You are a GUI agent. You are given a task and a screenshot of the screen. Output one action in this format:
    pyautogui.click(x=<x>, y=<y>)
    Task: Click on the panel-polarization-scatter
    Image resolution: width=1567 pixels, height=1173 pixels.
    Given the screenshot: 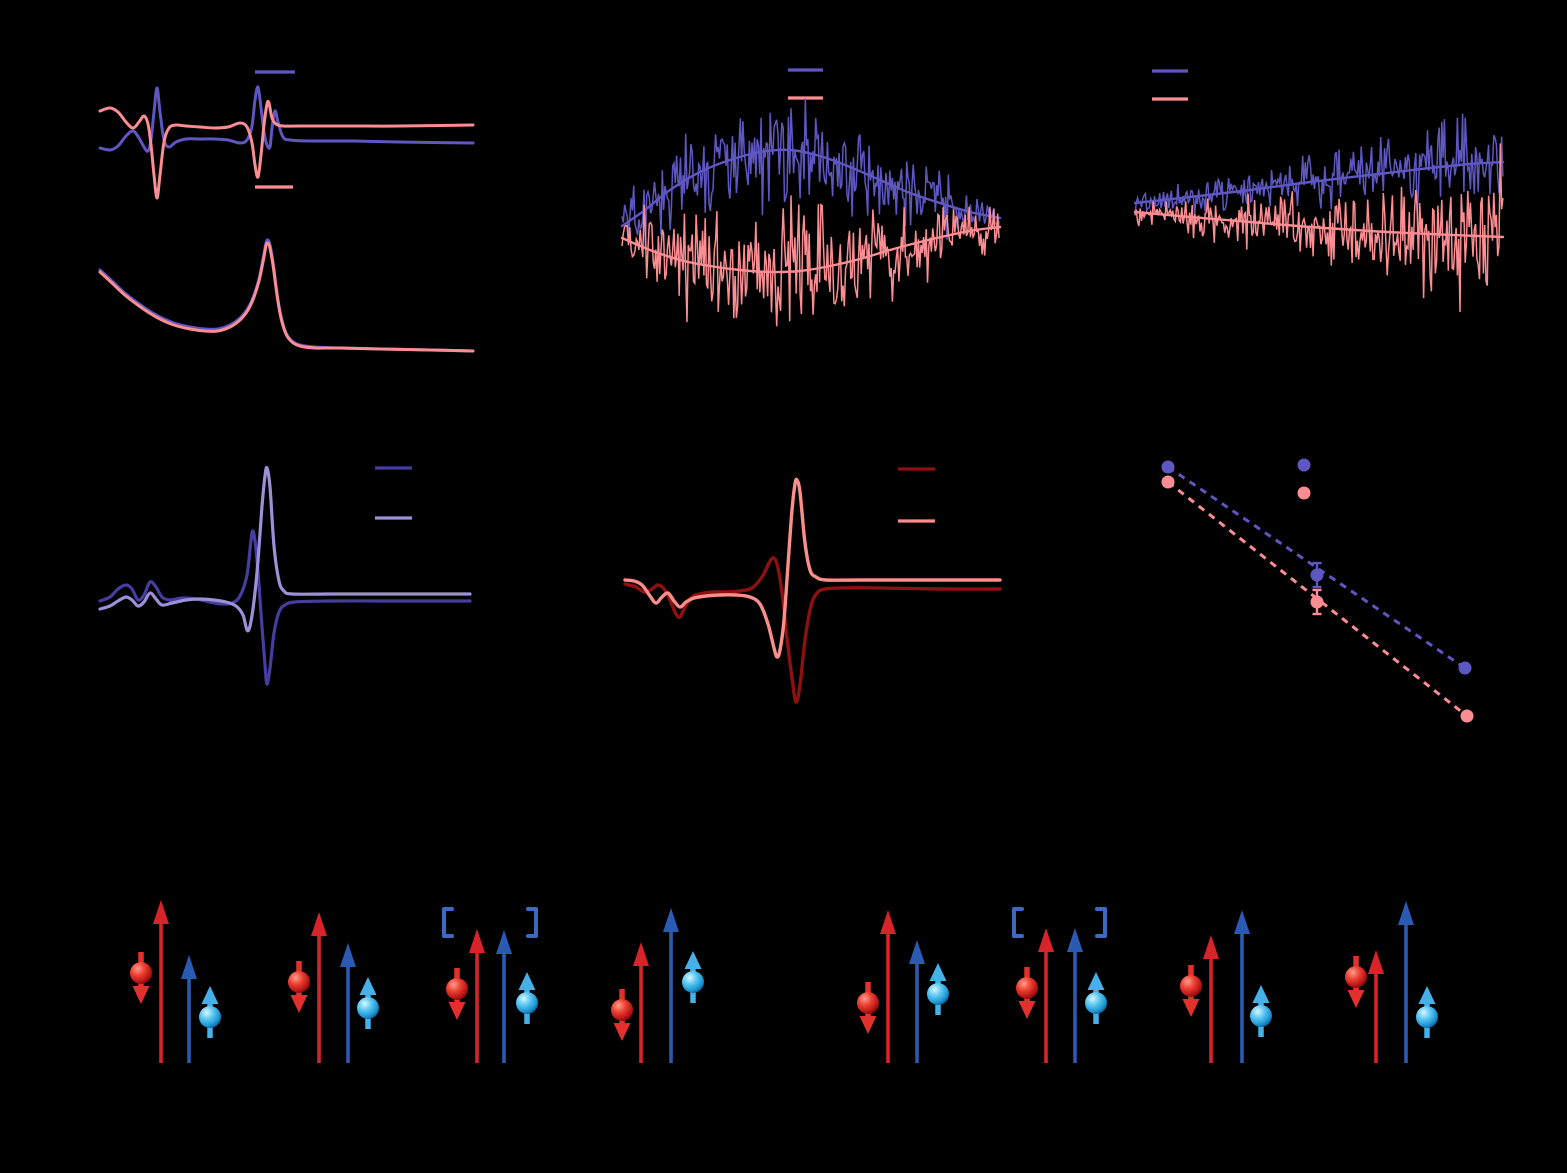 What is the action you would take?
    pyautogui.click(x=1317, y=590)
    